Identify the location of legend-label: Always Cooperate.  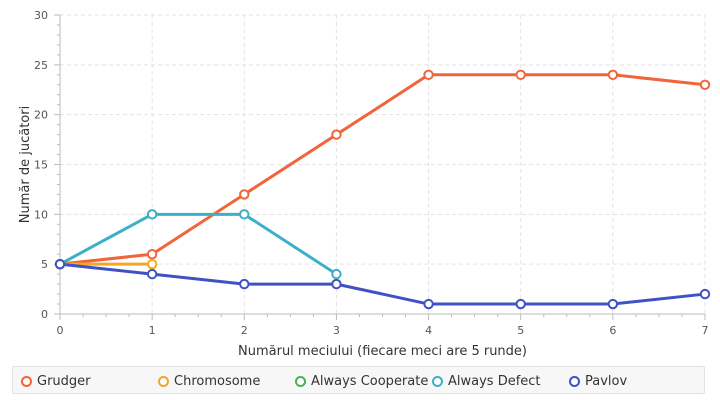
(370, 381).